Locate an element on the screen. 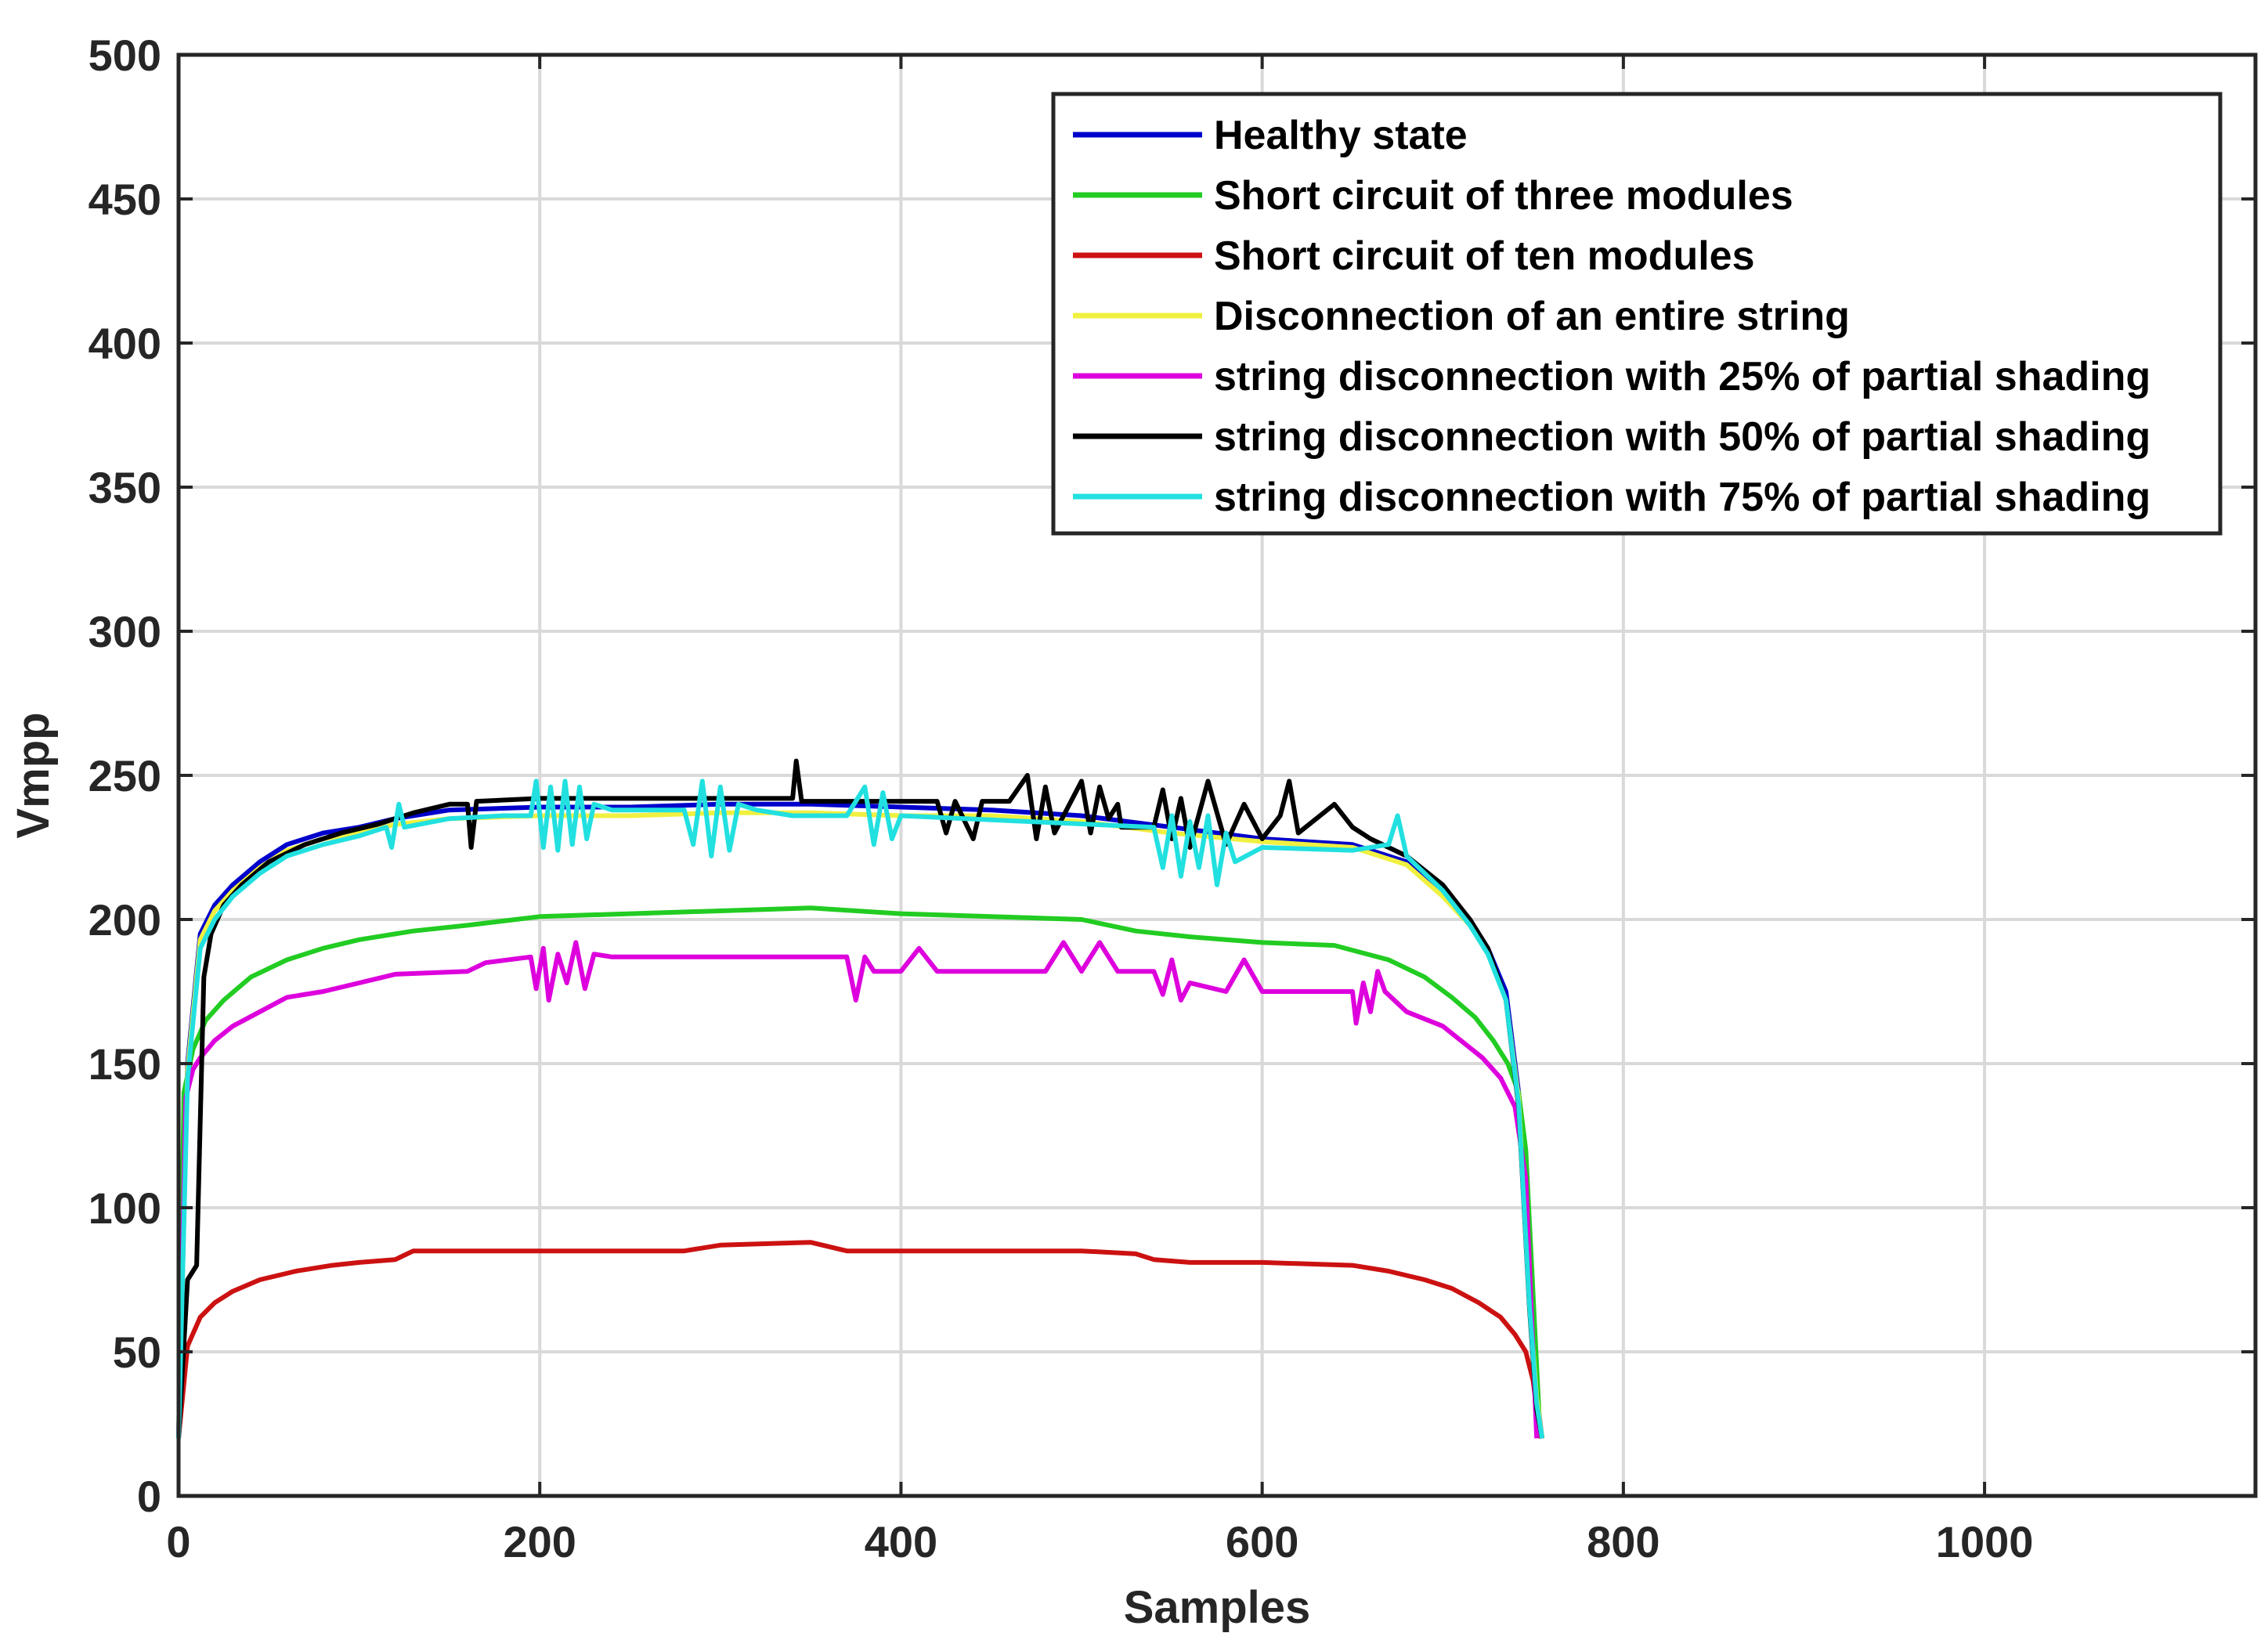  x-tick-label: 400 is located at coordinates (901, 1541).